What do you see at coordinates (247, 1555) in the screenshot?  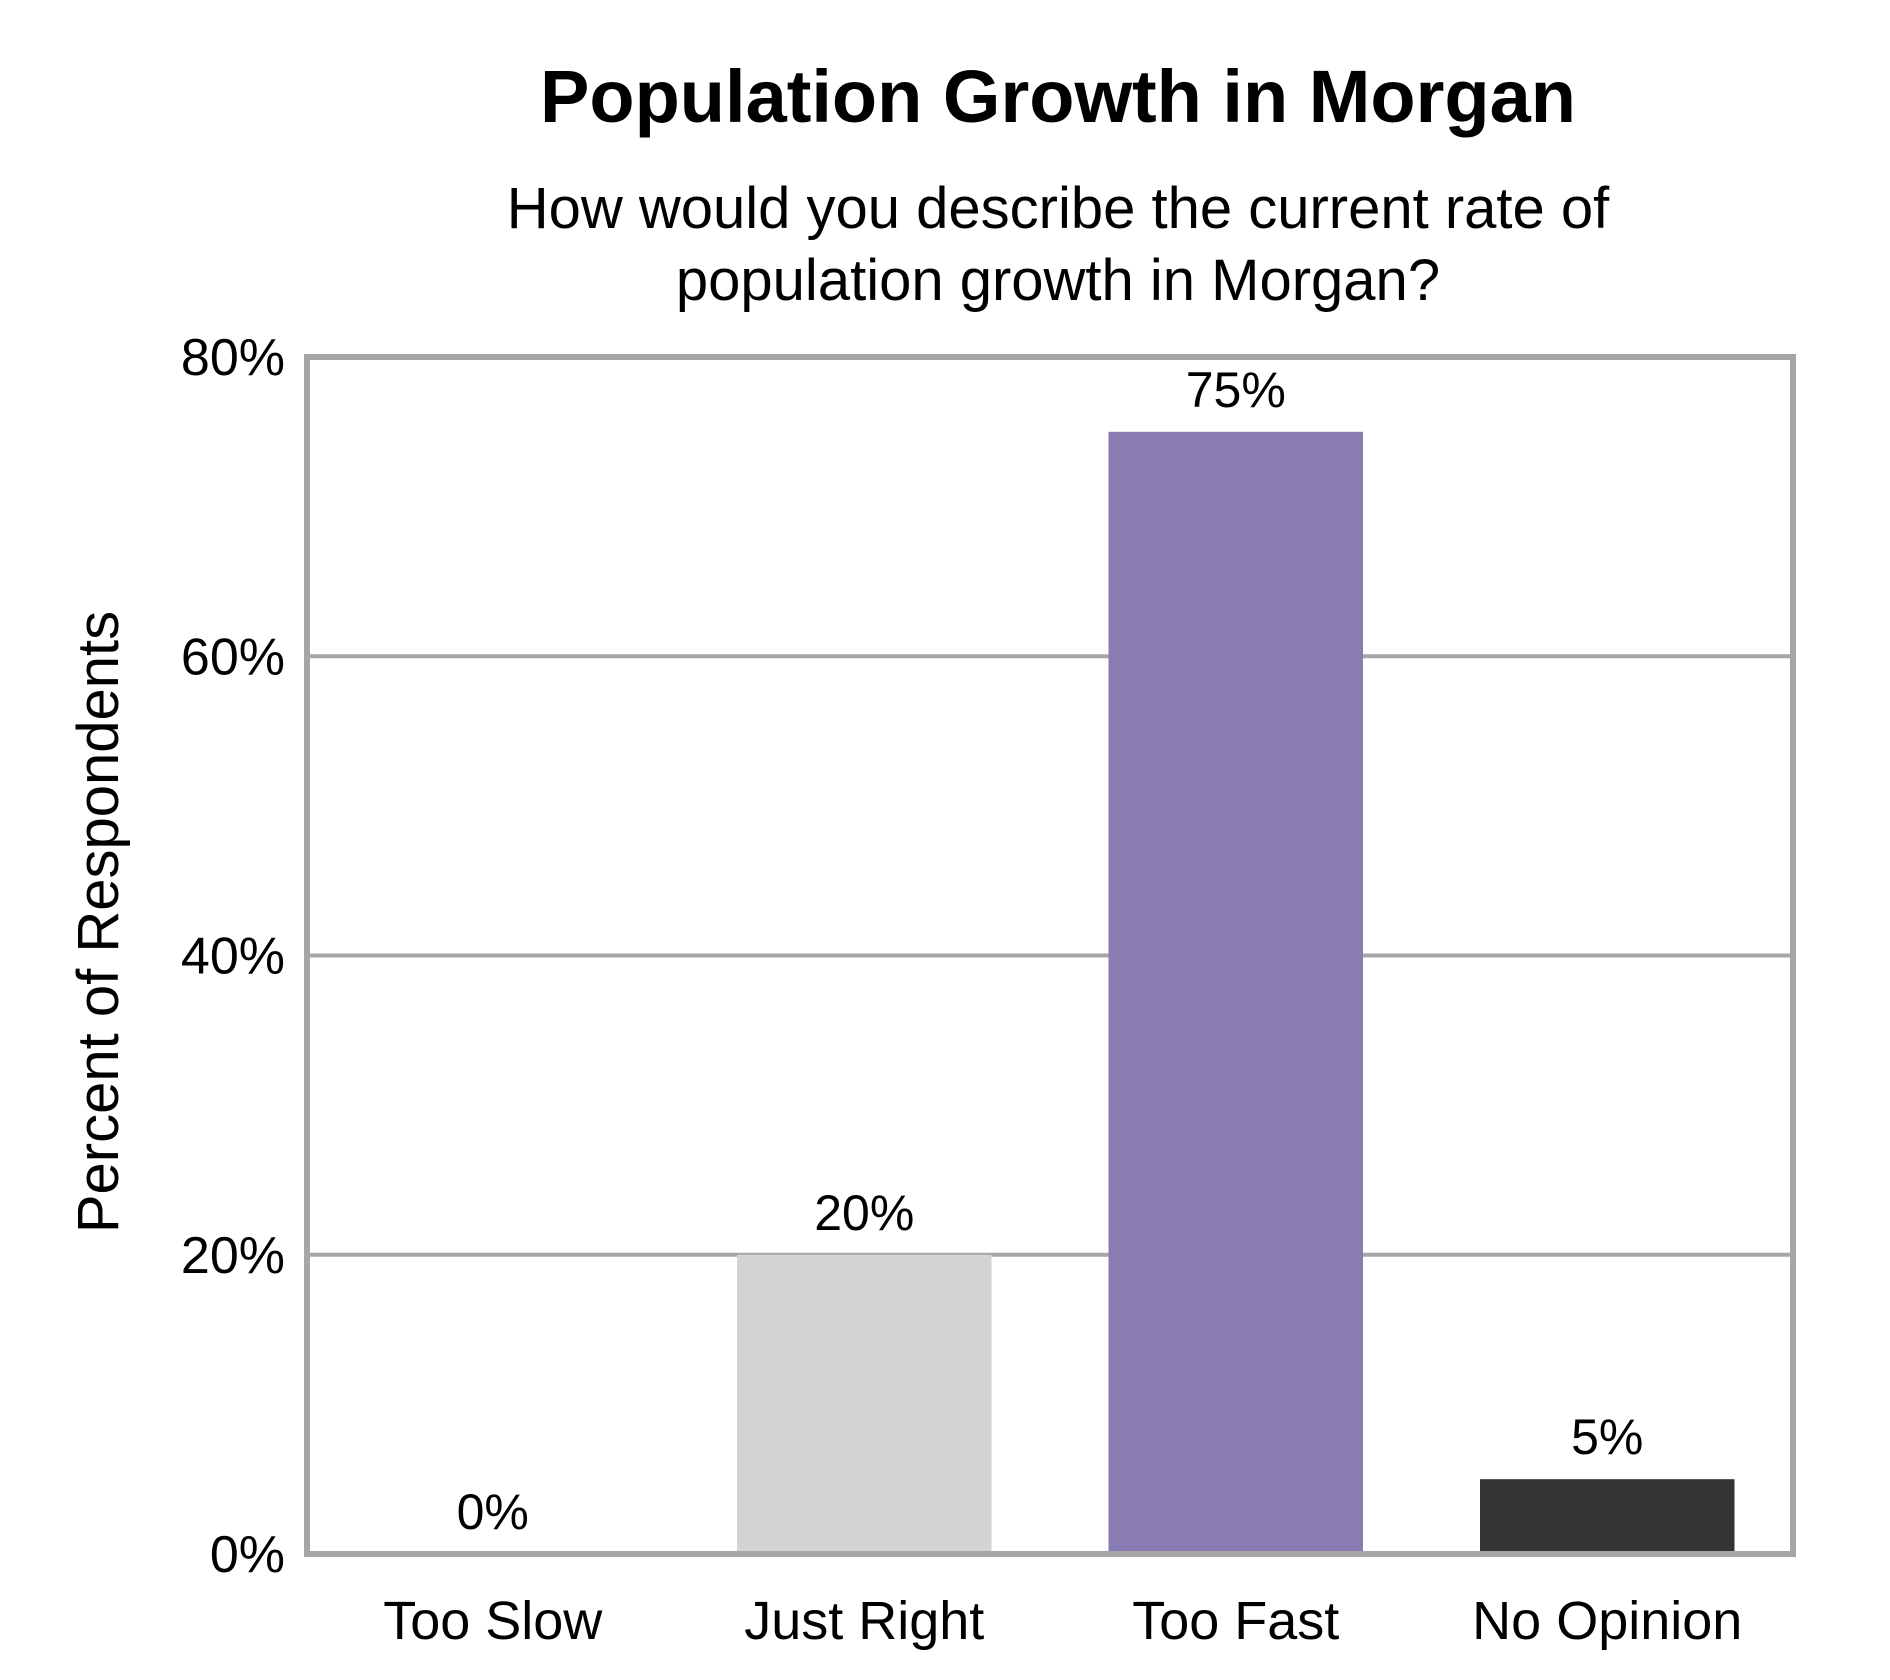 I see `y-tick-label: 0%` at bounding box center [247, 1555].